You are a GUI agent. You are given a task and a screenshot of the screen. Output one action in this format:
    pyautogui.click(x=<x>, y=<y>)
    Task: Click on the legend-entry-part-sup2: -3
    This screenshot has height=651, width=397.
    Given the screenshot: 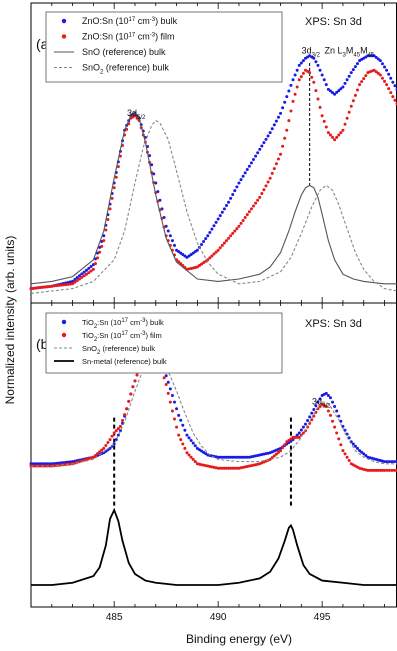 What is the action you would take?
    pyautogui.click(x=153, y=36)
    